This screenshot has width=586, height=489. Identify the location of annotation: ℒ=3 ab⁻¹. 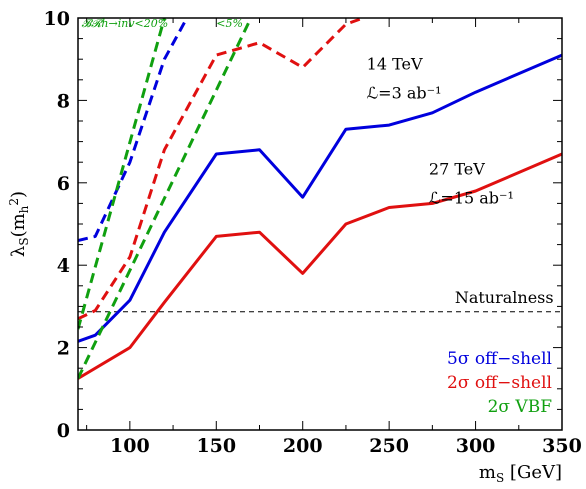
(404, 92).